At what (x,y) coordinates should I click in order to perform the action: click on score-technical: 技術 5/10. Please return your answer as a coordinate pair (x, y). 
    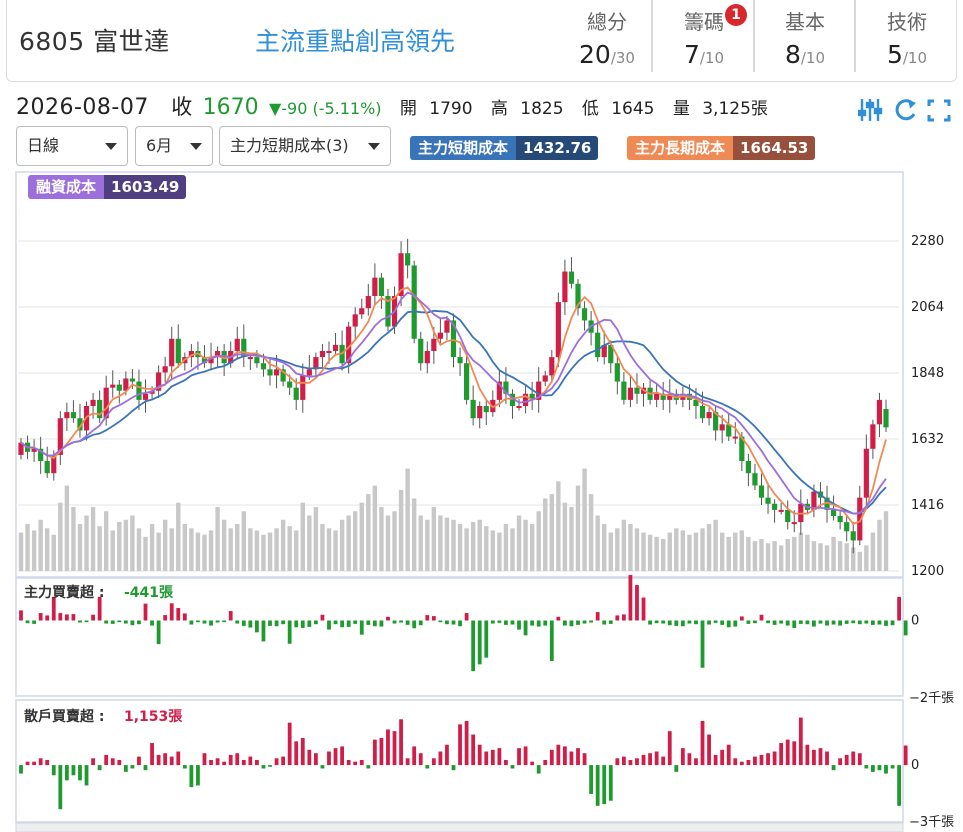
    Looking at the image, I should click on (907, 41).